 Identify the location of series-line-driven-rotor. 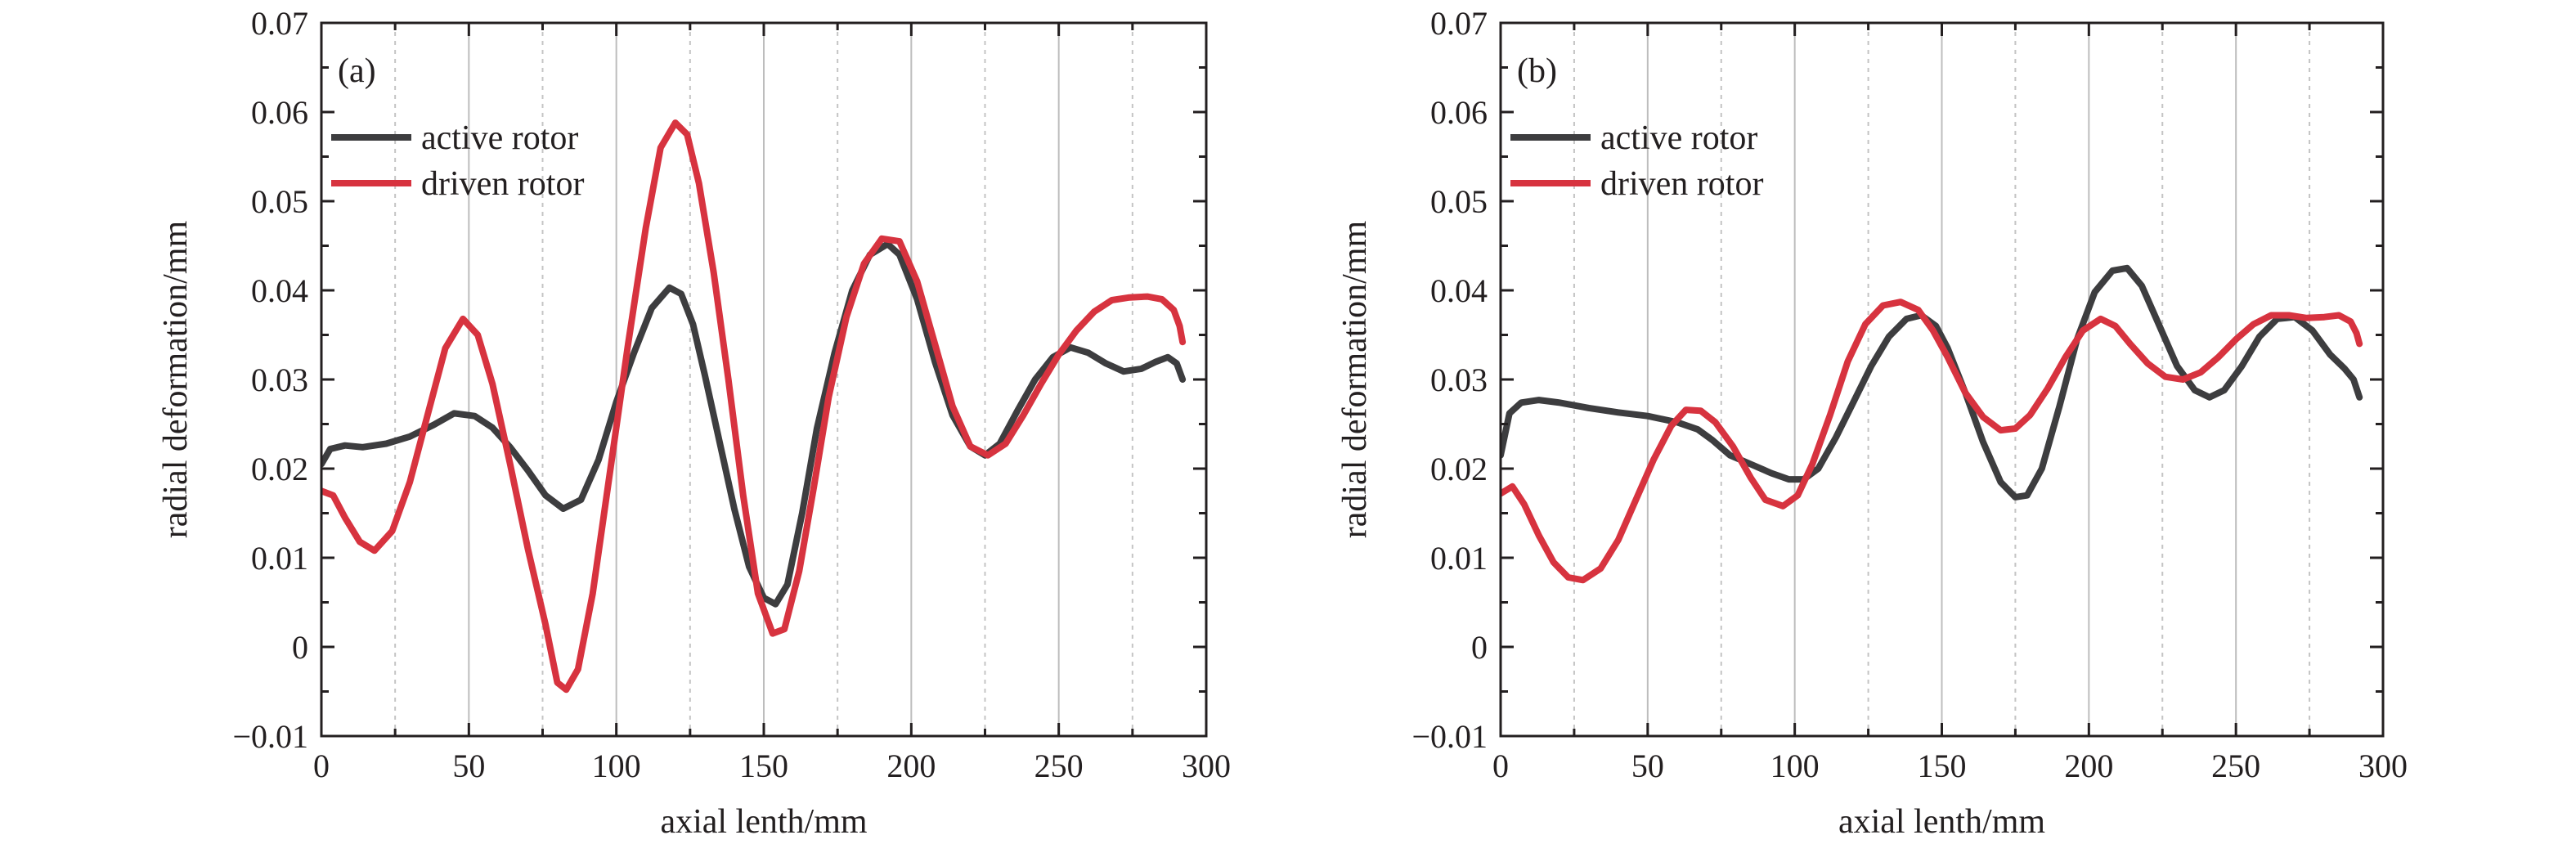
(1932, 441).